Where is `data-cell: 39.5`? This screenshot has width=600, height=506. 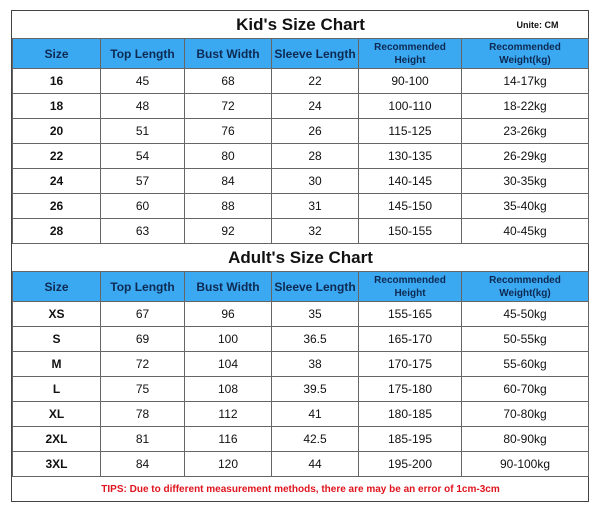 data-cell: 39.5 is located at coordinates (315, 389).